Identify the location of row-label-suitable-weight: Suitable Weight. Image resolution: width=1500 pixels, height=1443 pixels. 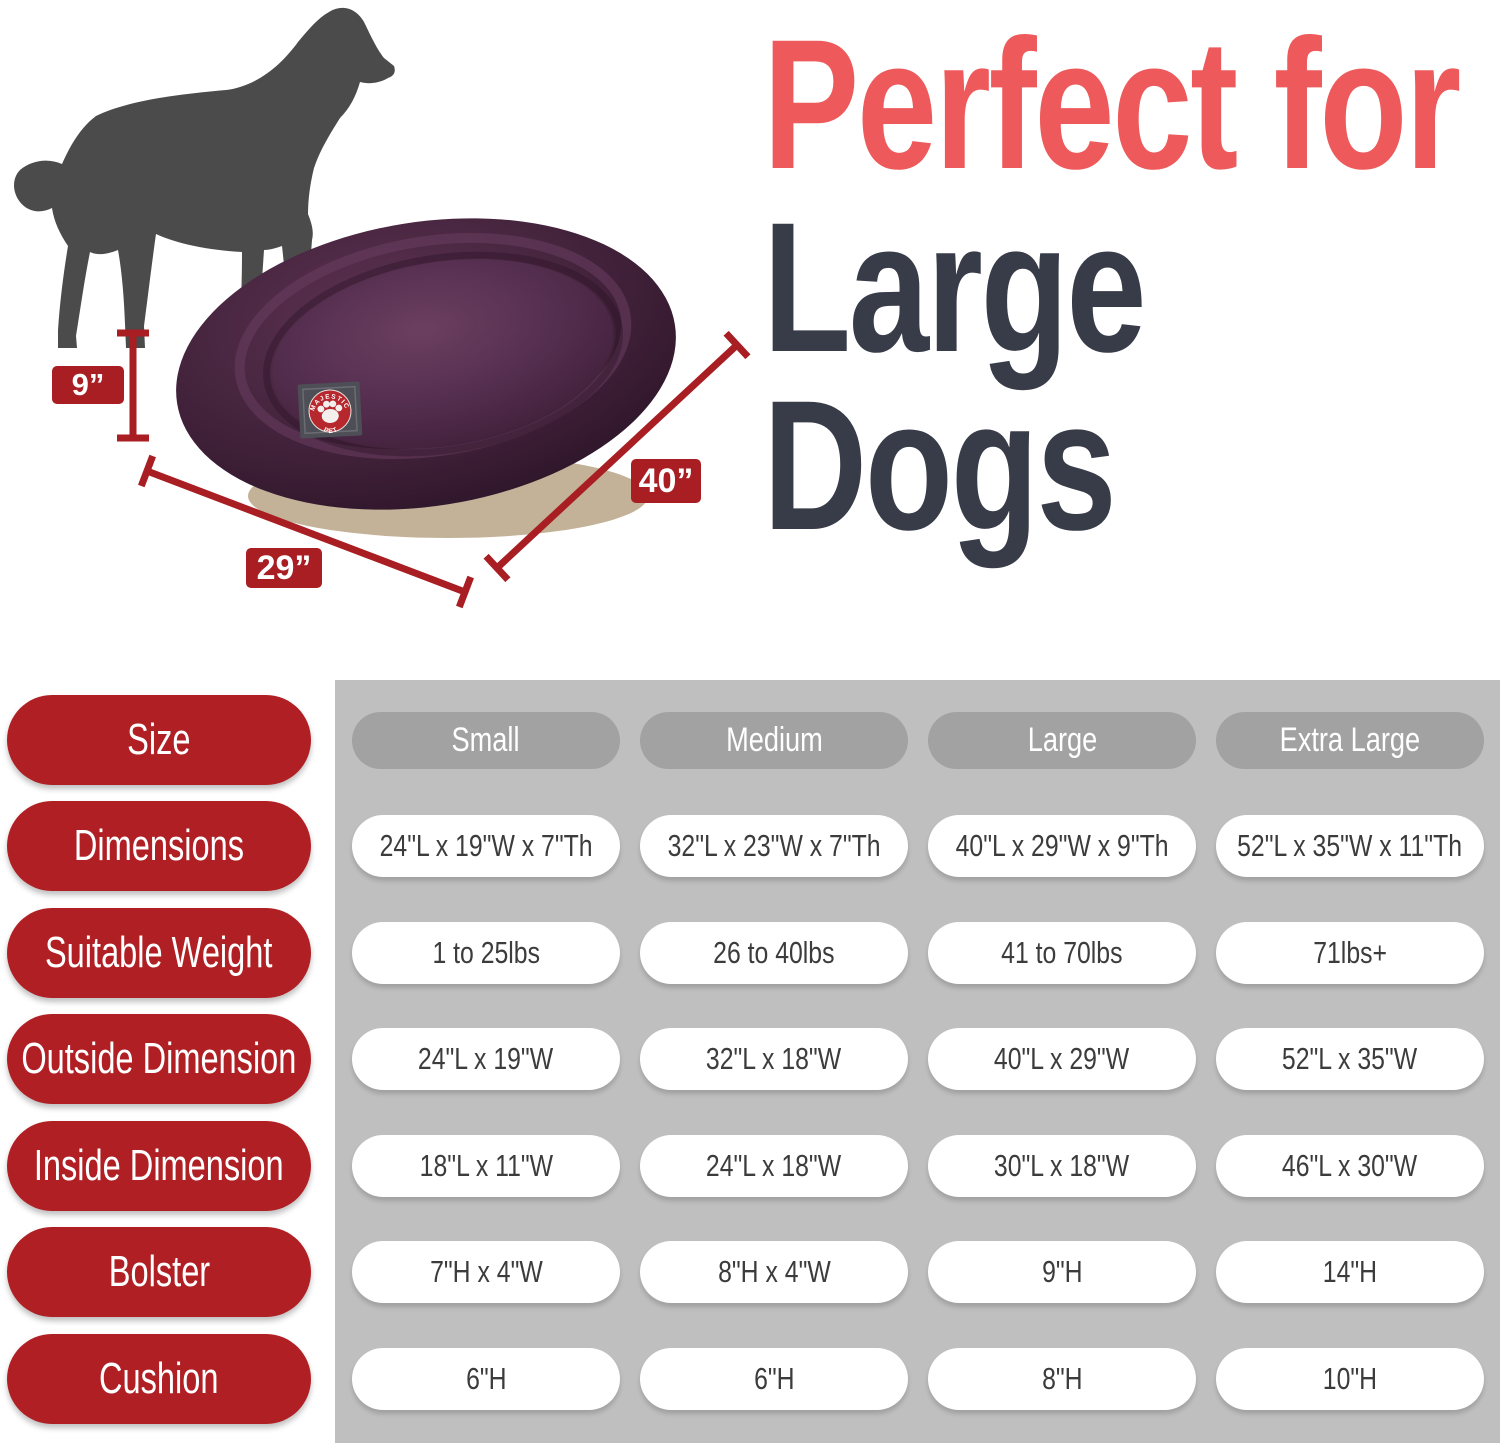
(159, 953).